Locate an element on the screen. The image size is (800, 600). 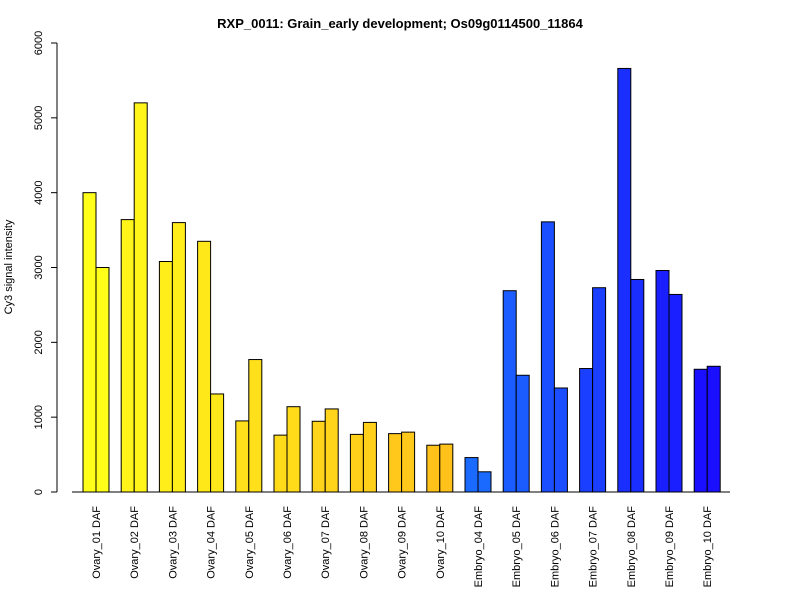
x-tick-label: Ovary_10 DAF is located at coordinates (441, 542).